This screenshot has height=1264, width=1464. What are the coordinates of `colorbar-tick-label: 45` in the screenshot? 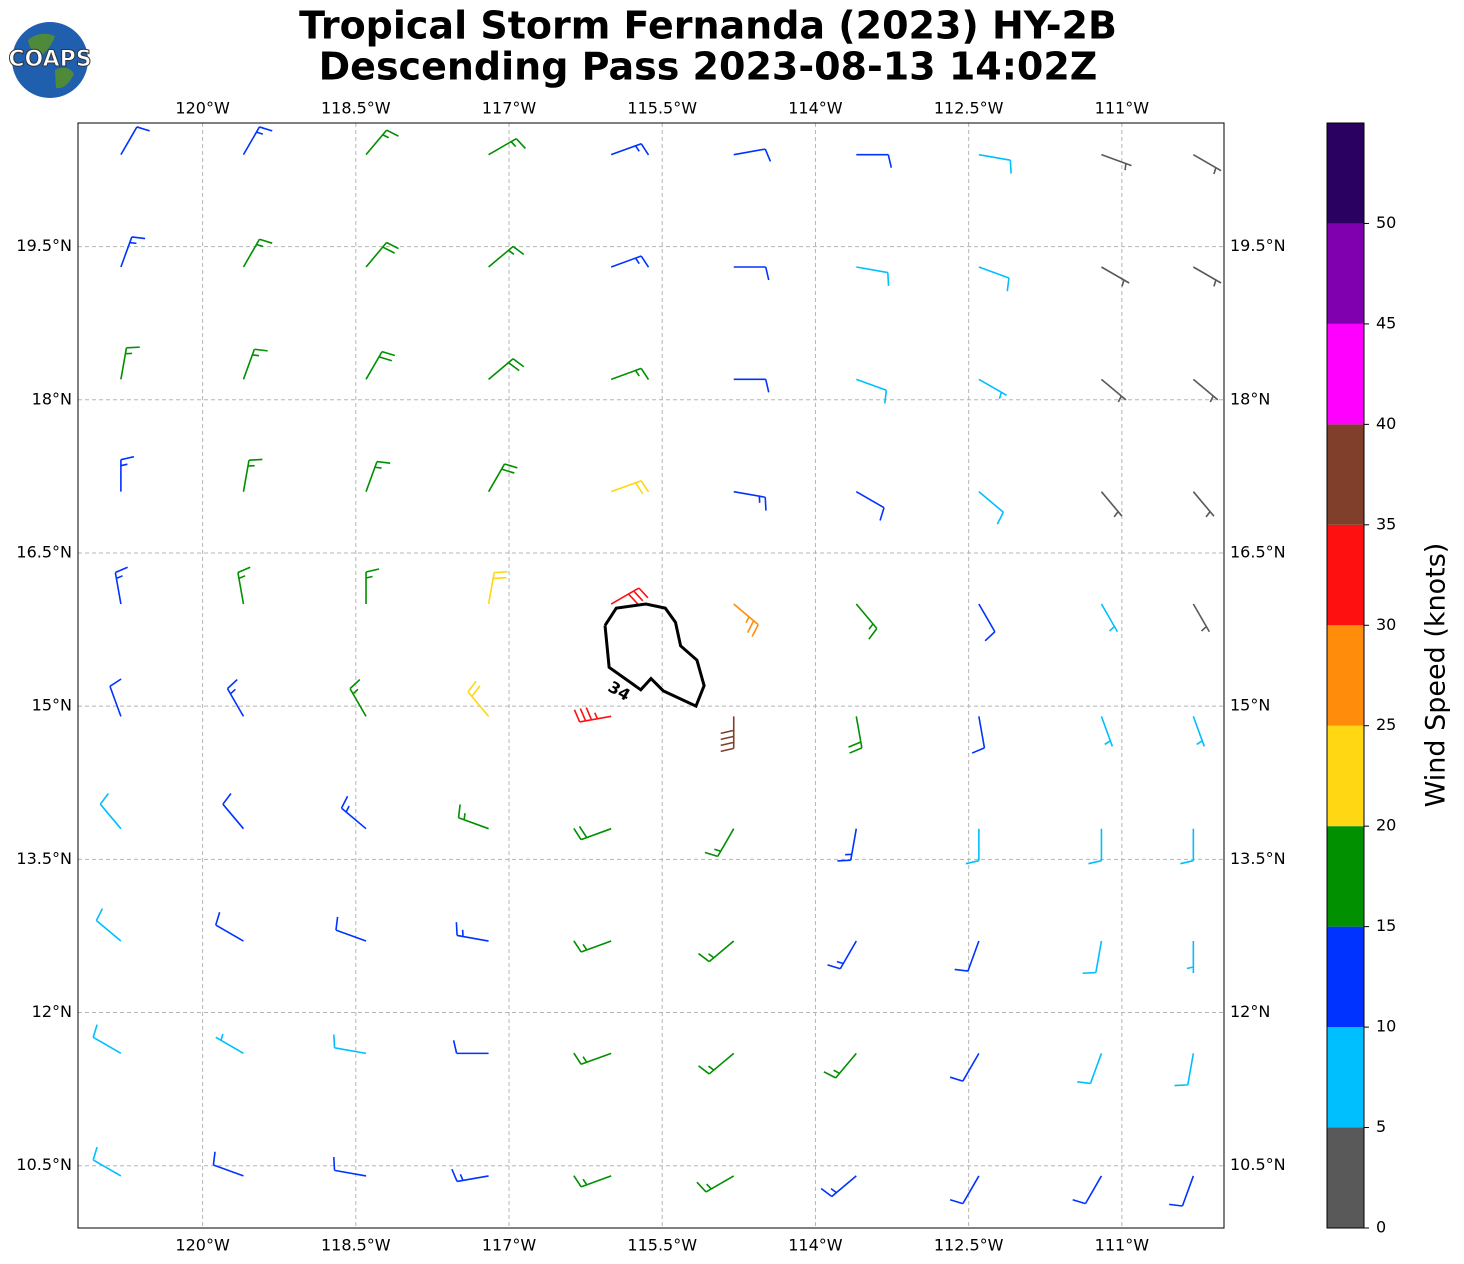 It's located at (1386, 322).